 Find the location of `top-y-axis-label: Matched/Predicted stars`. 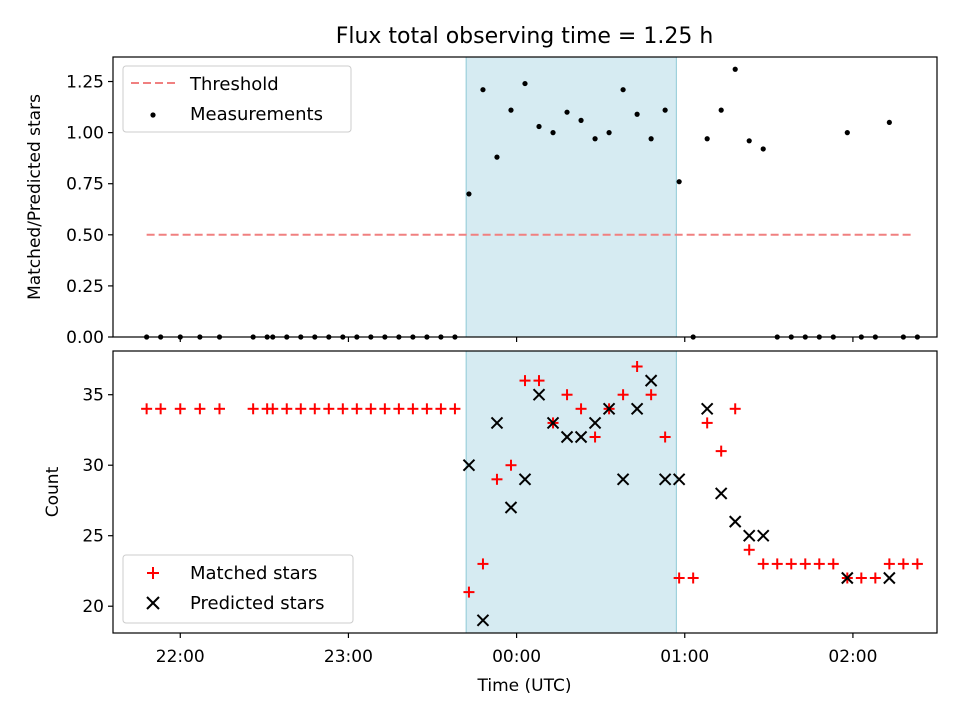

top-y-axis-label: Matched/Predicted stars is located at coordinates (35, 197).